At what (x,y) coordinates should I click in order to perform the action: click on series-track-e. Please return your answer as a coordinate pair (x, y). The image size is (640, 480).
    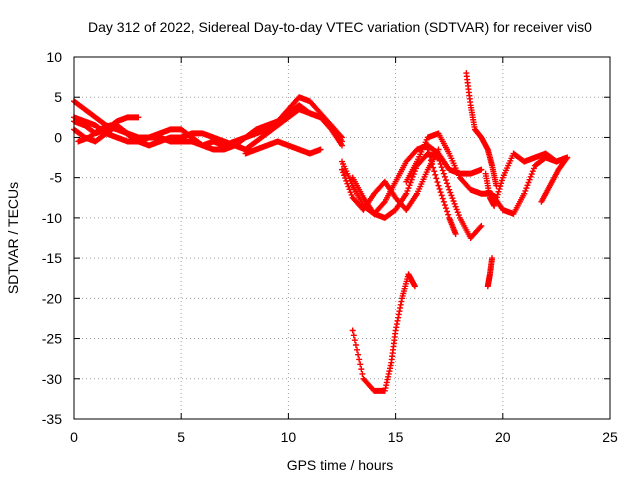
    Looking at the image, I should click on (105, 133).